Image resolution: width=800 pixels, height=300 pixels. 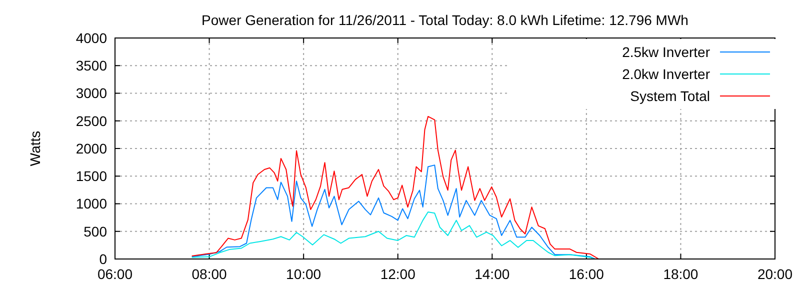 I want to click on y-tick-label: 2500, so click(x=92, y=120).